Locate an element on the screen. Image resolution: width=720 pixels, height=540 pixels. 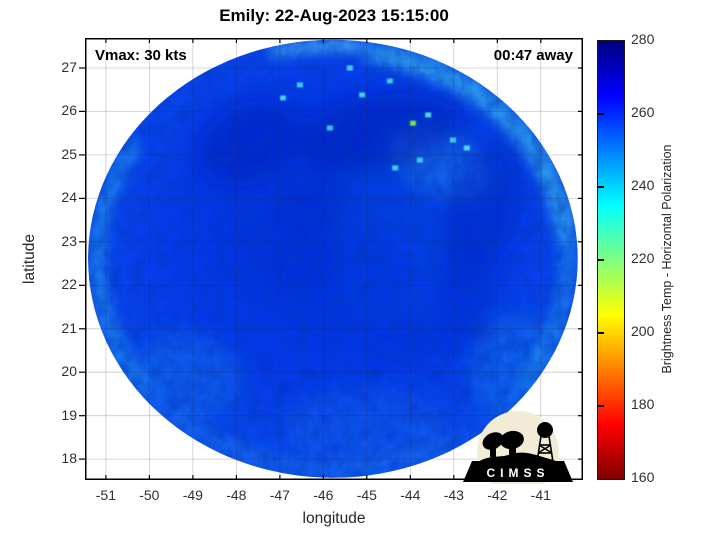
y-tick-label: 19 is located at coordinates (69, 414).